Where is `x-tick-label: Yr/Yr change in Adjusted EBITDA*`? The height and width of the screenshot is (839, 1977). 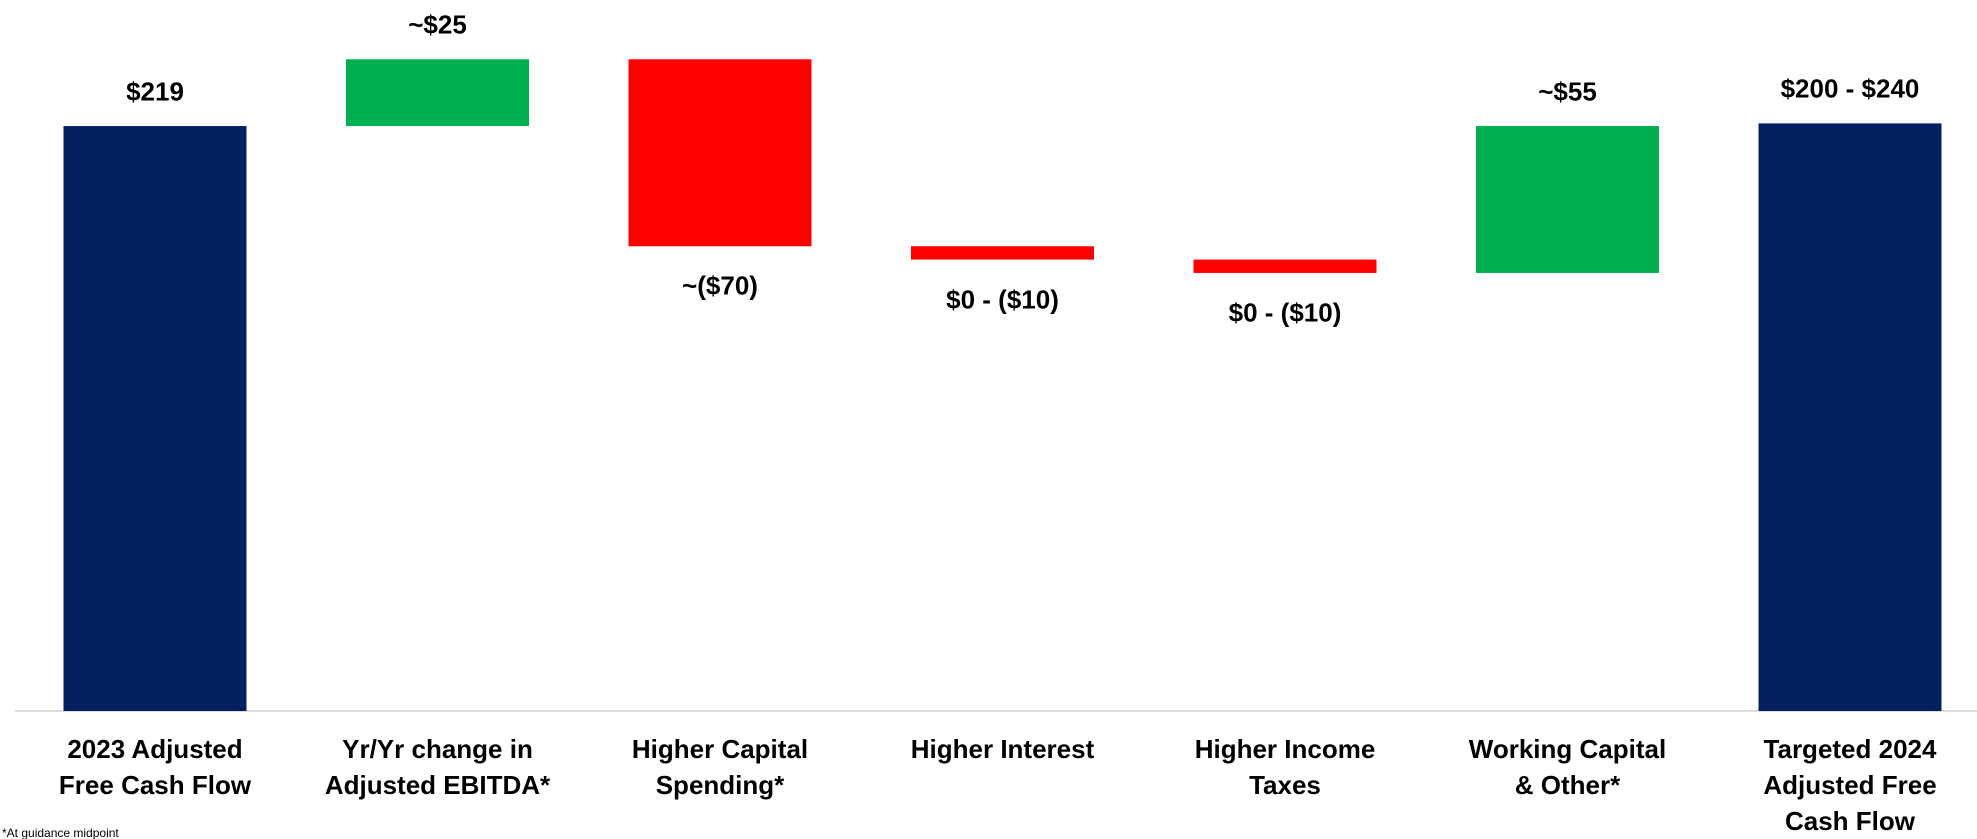 x-tick-label: Yr/Yr change in Adjusted EBITDA* is located at coordinates (437, 767).